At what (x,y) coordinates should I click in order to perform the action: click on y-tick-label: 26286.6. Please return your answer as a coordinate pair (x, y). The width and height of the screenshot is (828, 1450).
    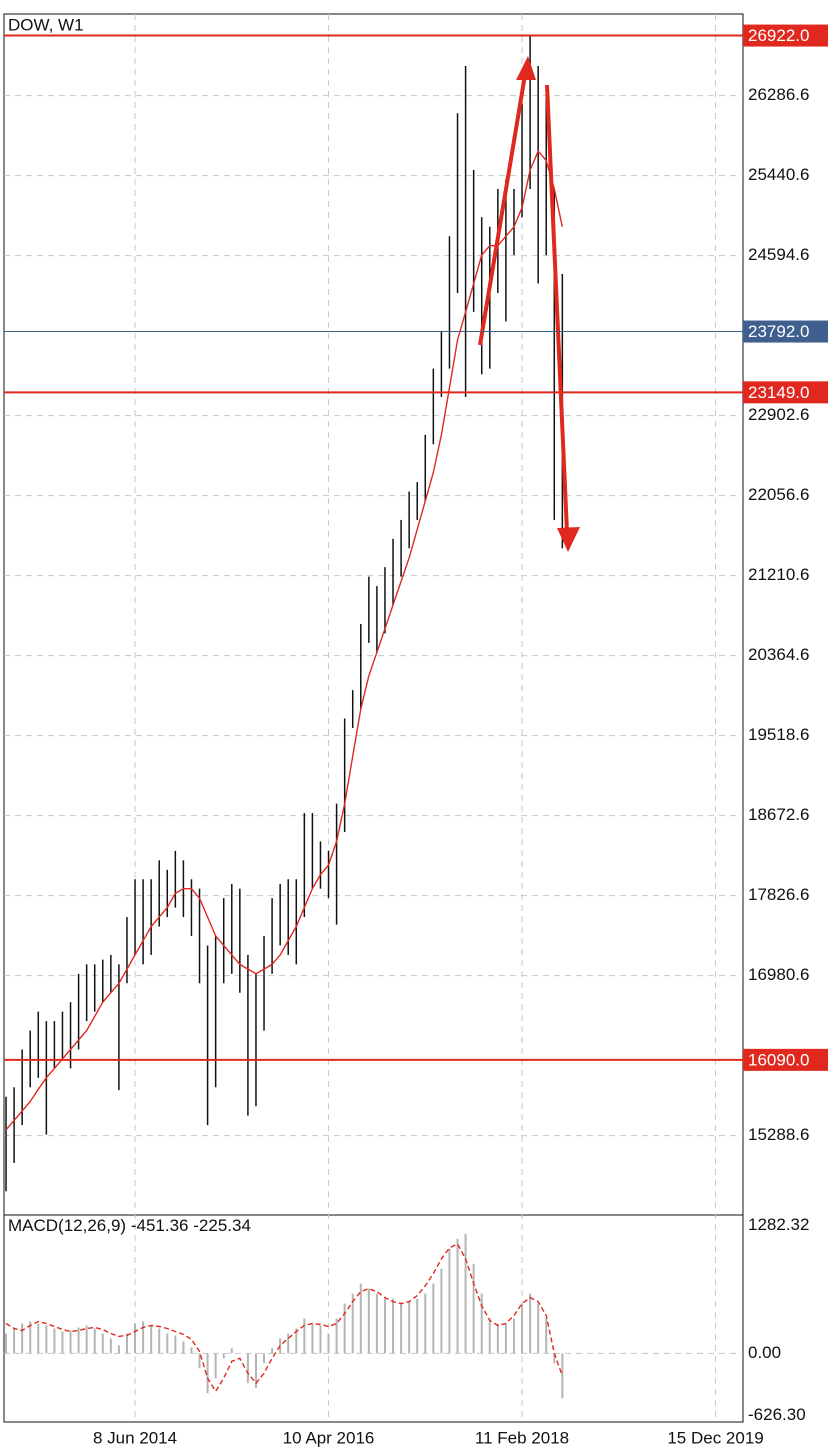
    Looking at the image, I should click on (778, 94).